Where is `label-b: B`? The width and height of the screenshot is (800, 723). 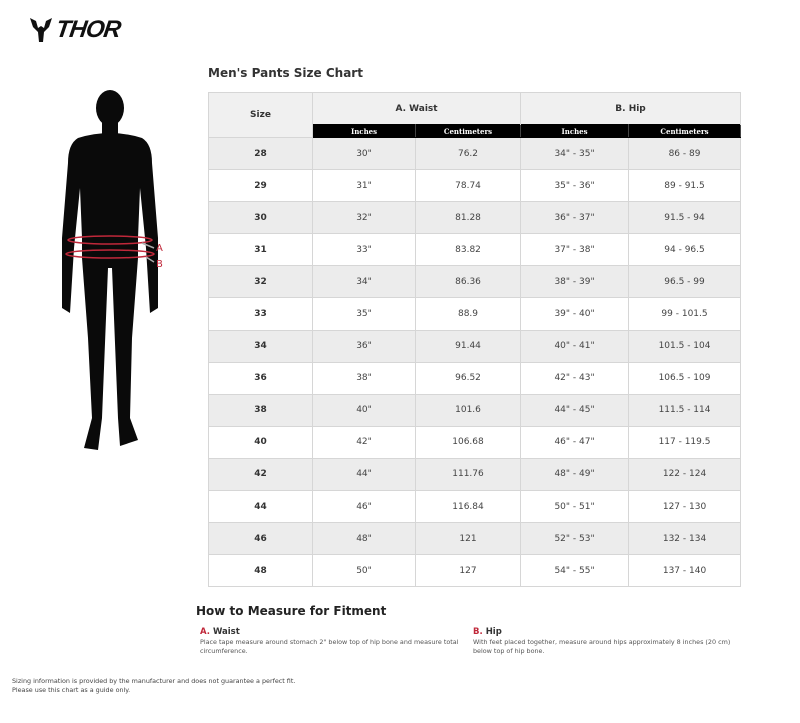
label-b: B is located at coordinates (159, 264).